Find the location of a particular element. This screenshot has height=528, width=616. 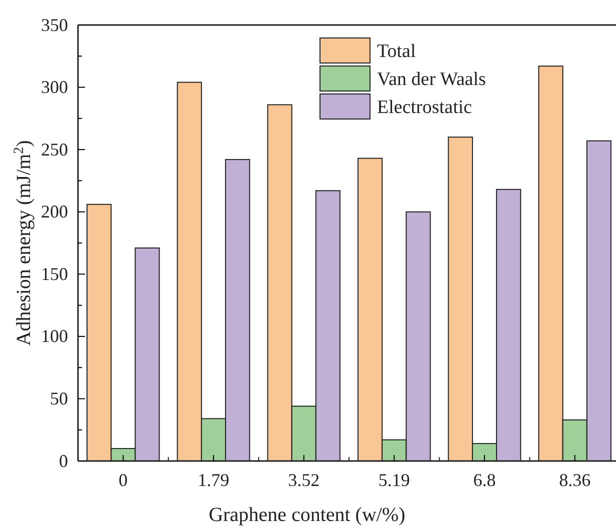

y-tick-label: 100 is located at coordinates (54, 336).